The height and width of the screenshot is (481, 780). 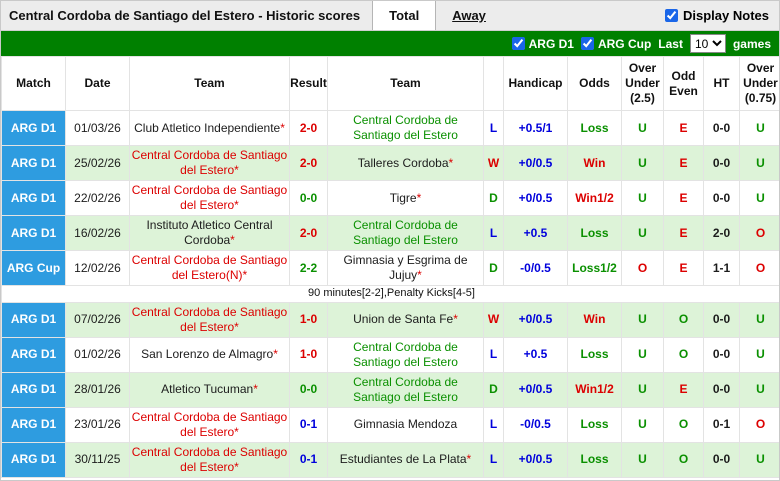 I want to click on team-name: Instituto Atletico Central Cordoba, so click(x=209, y=232).